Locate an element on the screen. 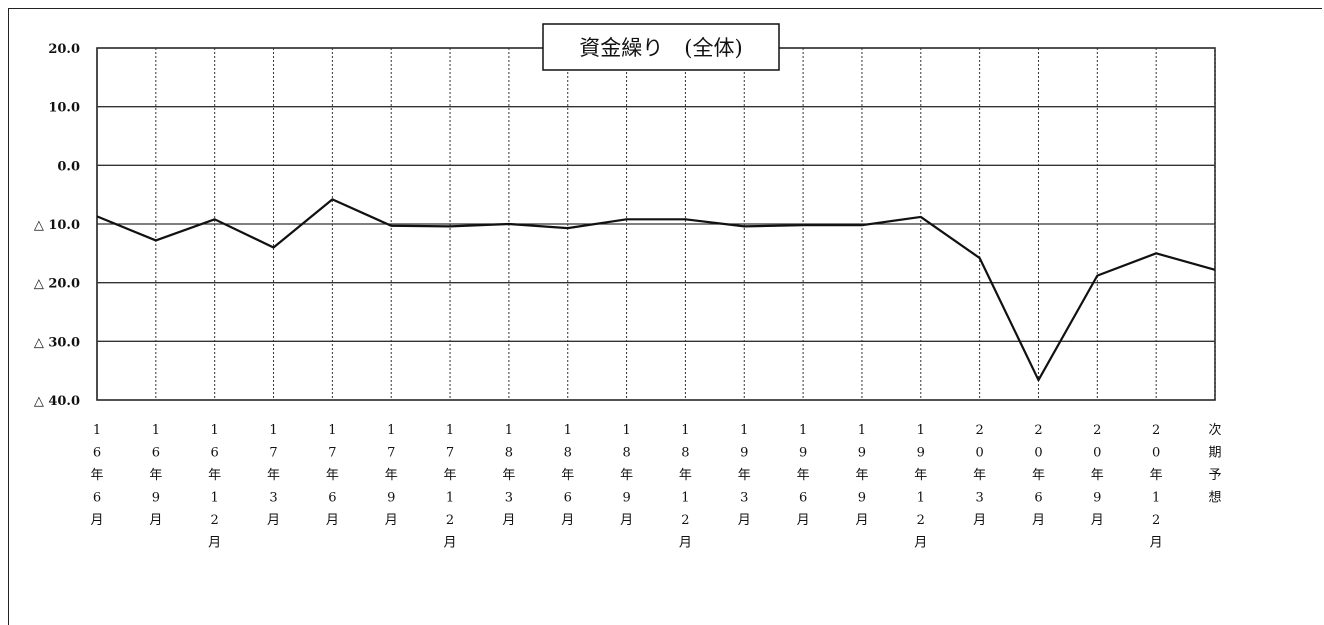 The width and height of the screenshot is (1324, 625). y-tick-label: △ 10.0 is located at coordinates (57, 225).